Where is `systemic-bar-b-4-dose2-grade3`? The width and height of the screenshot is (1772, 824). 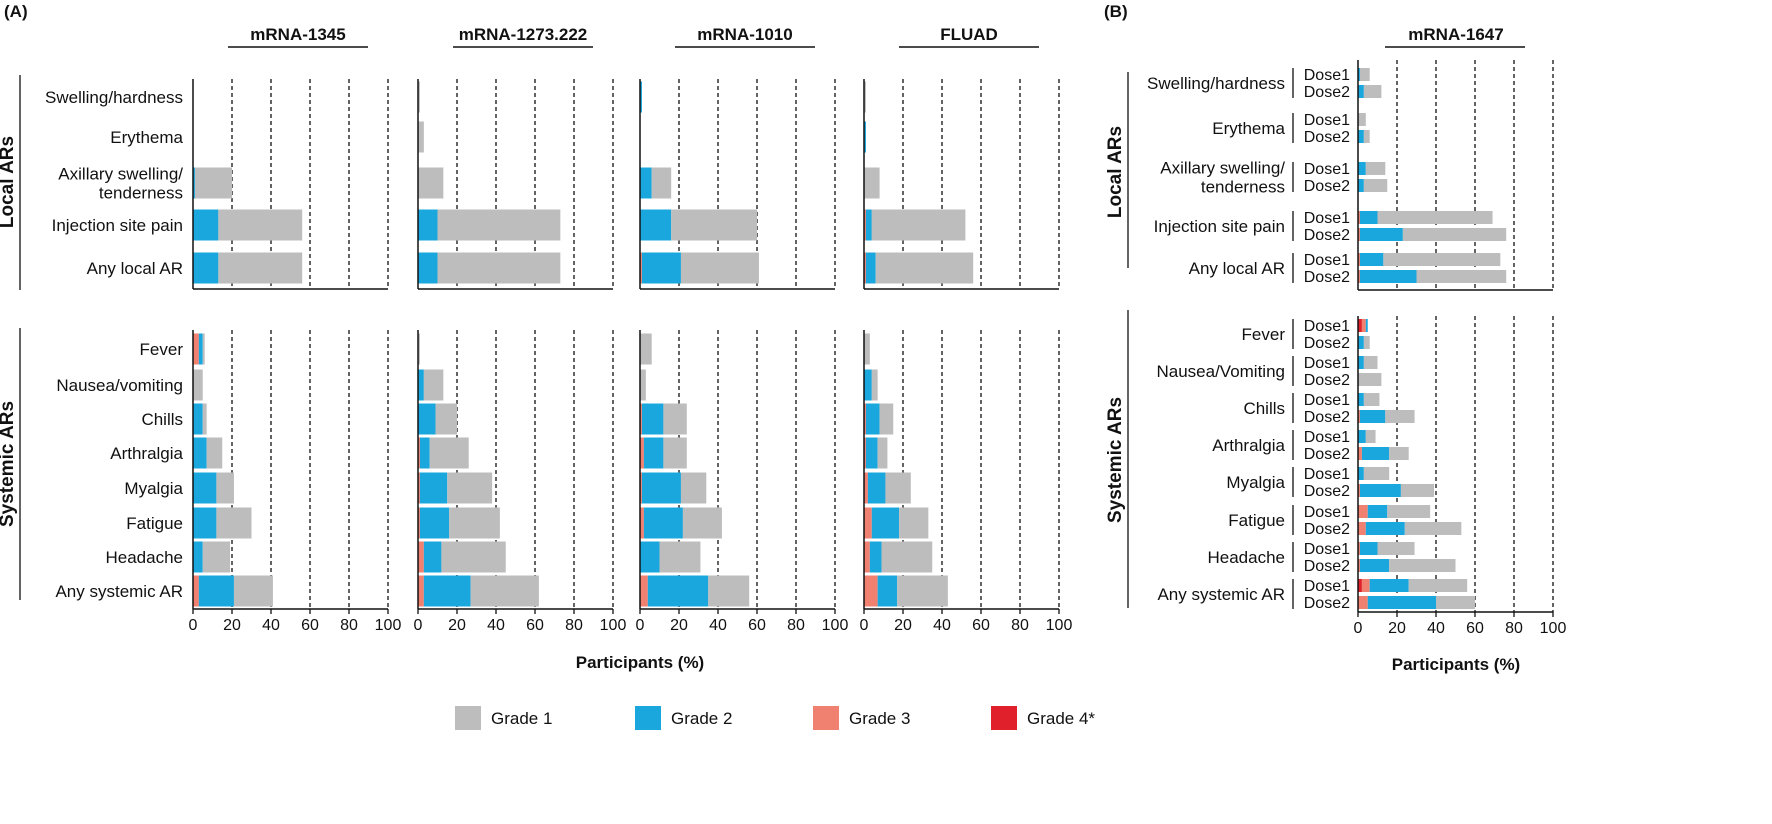
systemic-bar-b-4-dose2-grade3 is located at coordinates (1359, 490).